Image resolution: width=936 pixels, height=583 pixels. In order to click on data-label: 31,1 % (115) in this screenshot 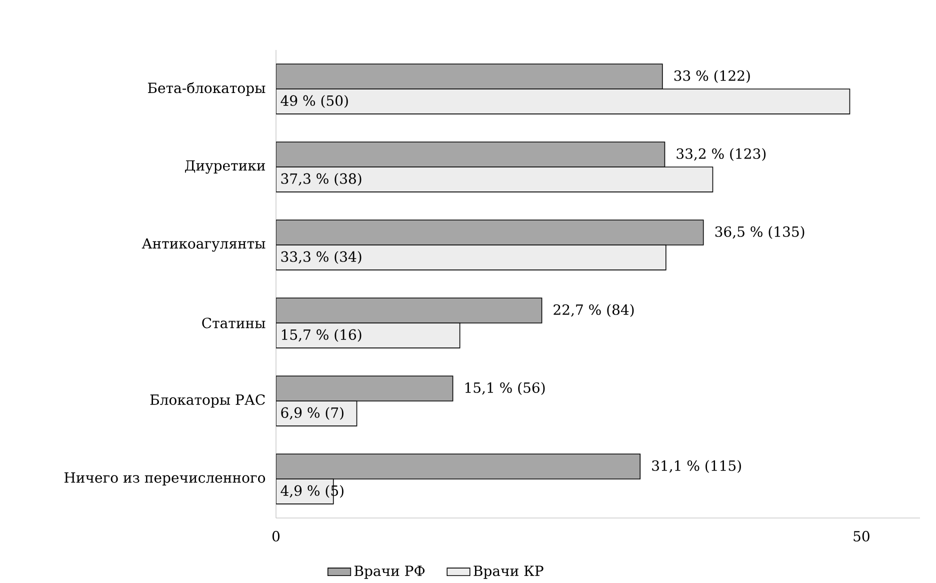, I will do `click(696, 466)`.